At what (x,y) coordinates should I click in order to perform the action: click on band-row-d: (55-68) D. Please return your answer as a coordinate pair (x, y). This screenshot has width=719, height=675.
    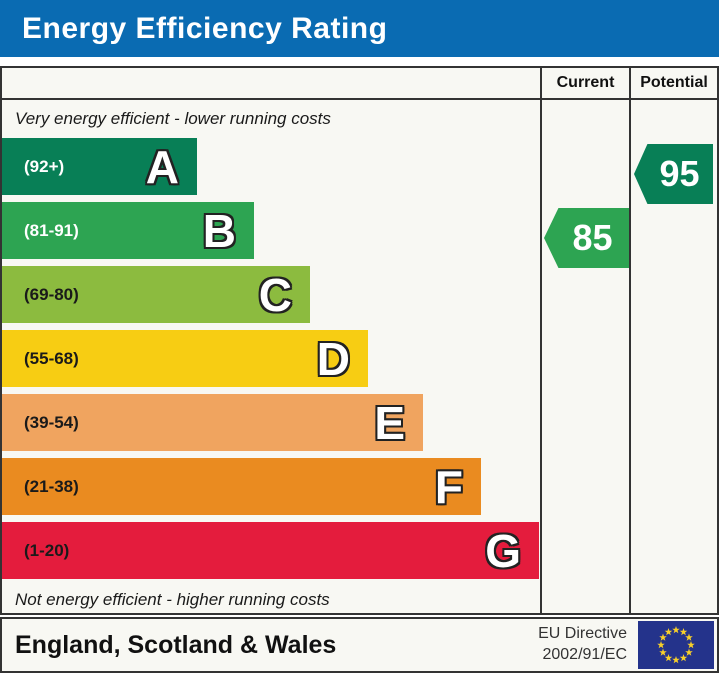
    Looking at the image, I should click on (271, 362).